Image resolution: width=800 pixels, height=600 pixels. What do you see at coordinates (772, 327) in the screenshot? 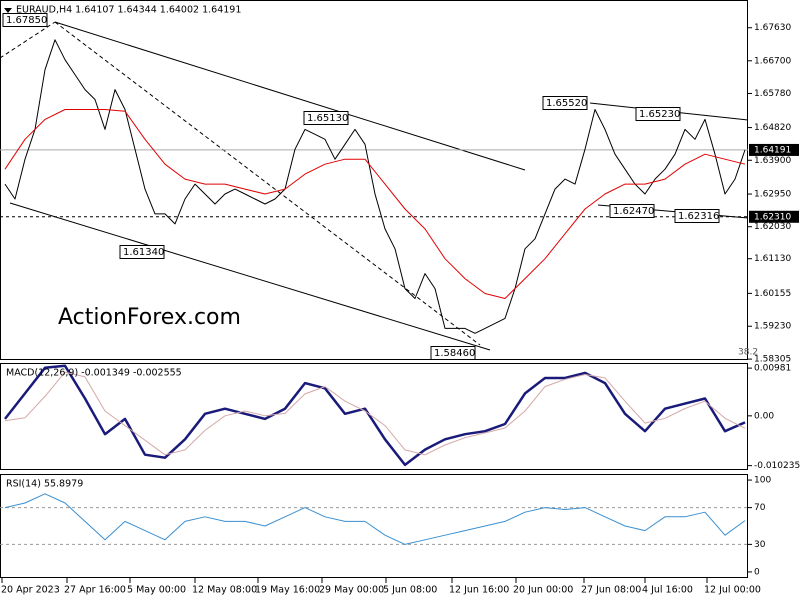
I see `y-tick-label: 1.59230` at bounding box center [772, 327].